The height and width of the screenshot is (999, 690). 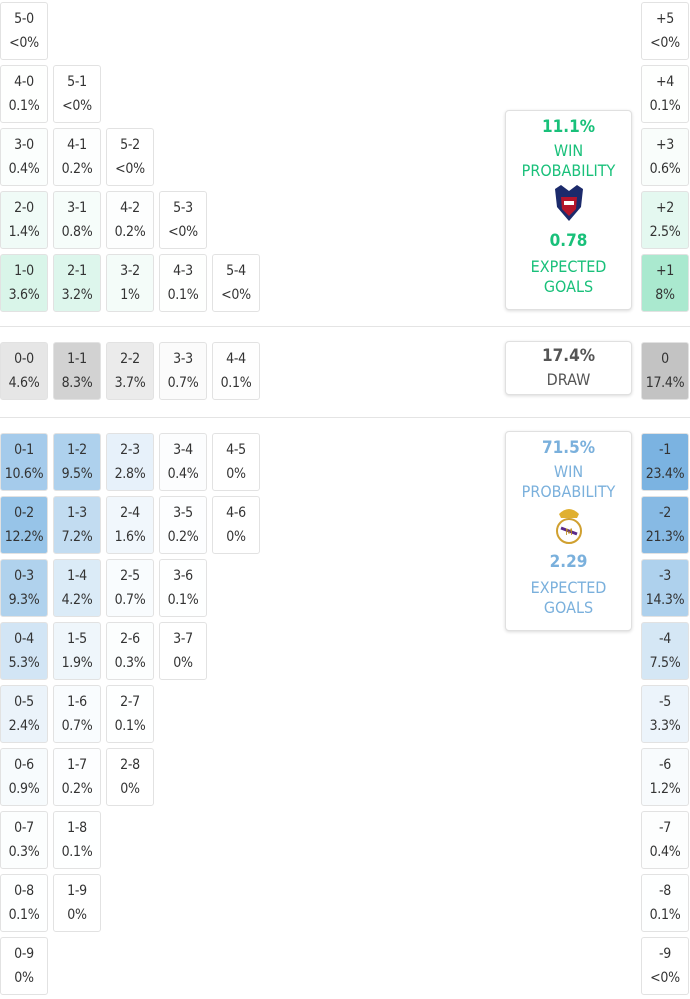 I want to click on score: 0-1, so click(x=24, y=450).